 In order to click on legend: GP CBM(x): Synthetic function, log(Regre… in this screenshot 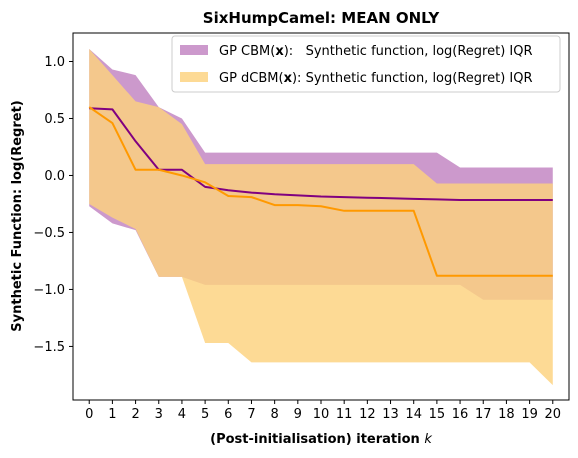, I will do `click(366, 64)`.